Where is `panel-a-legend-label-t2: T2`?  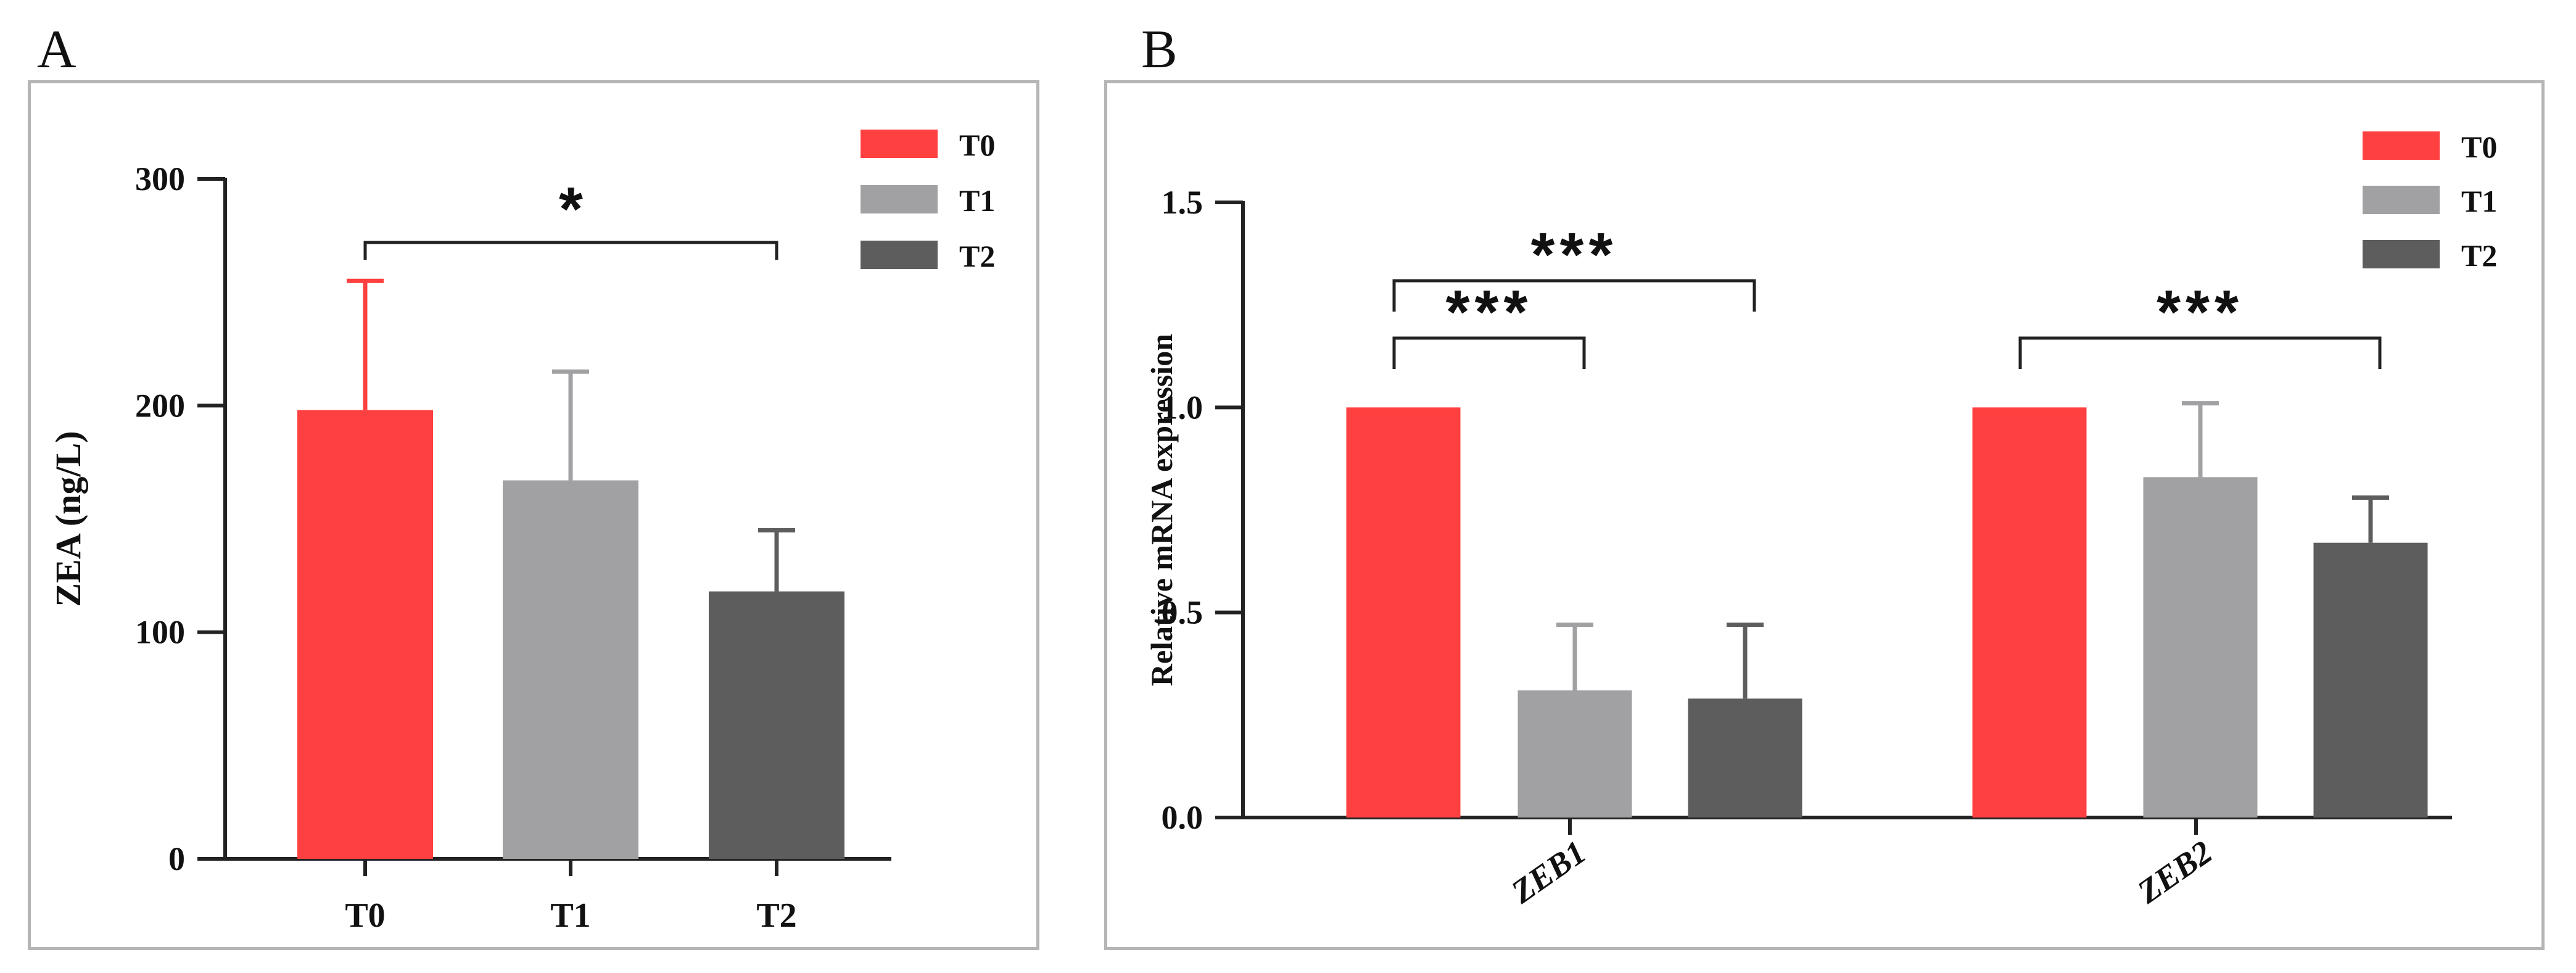 panel-a-legend-label-t2: T2 is located at coordinates (977, 256).